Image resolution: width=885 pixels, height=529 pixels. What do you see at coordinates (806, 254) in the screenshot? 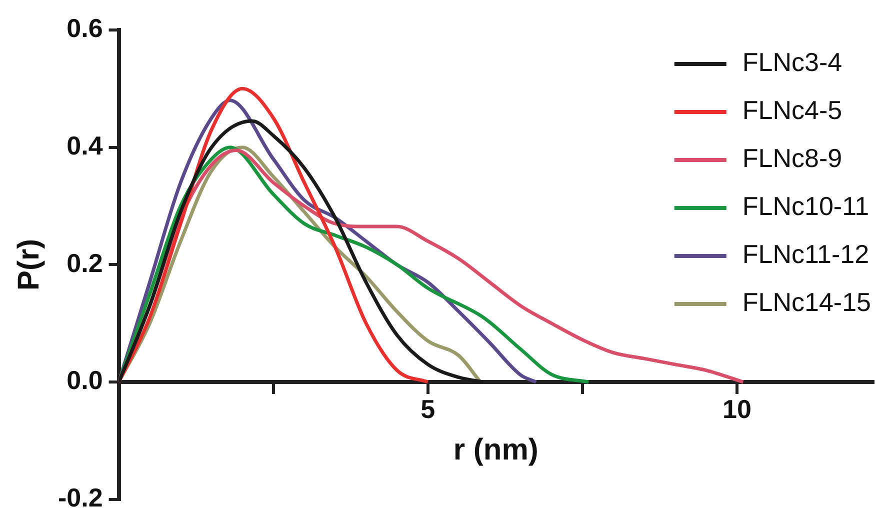
I see `legend-label: FLNc11-12` at bounding box center [806, 254].